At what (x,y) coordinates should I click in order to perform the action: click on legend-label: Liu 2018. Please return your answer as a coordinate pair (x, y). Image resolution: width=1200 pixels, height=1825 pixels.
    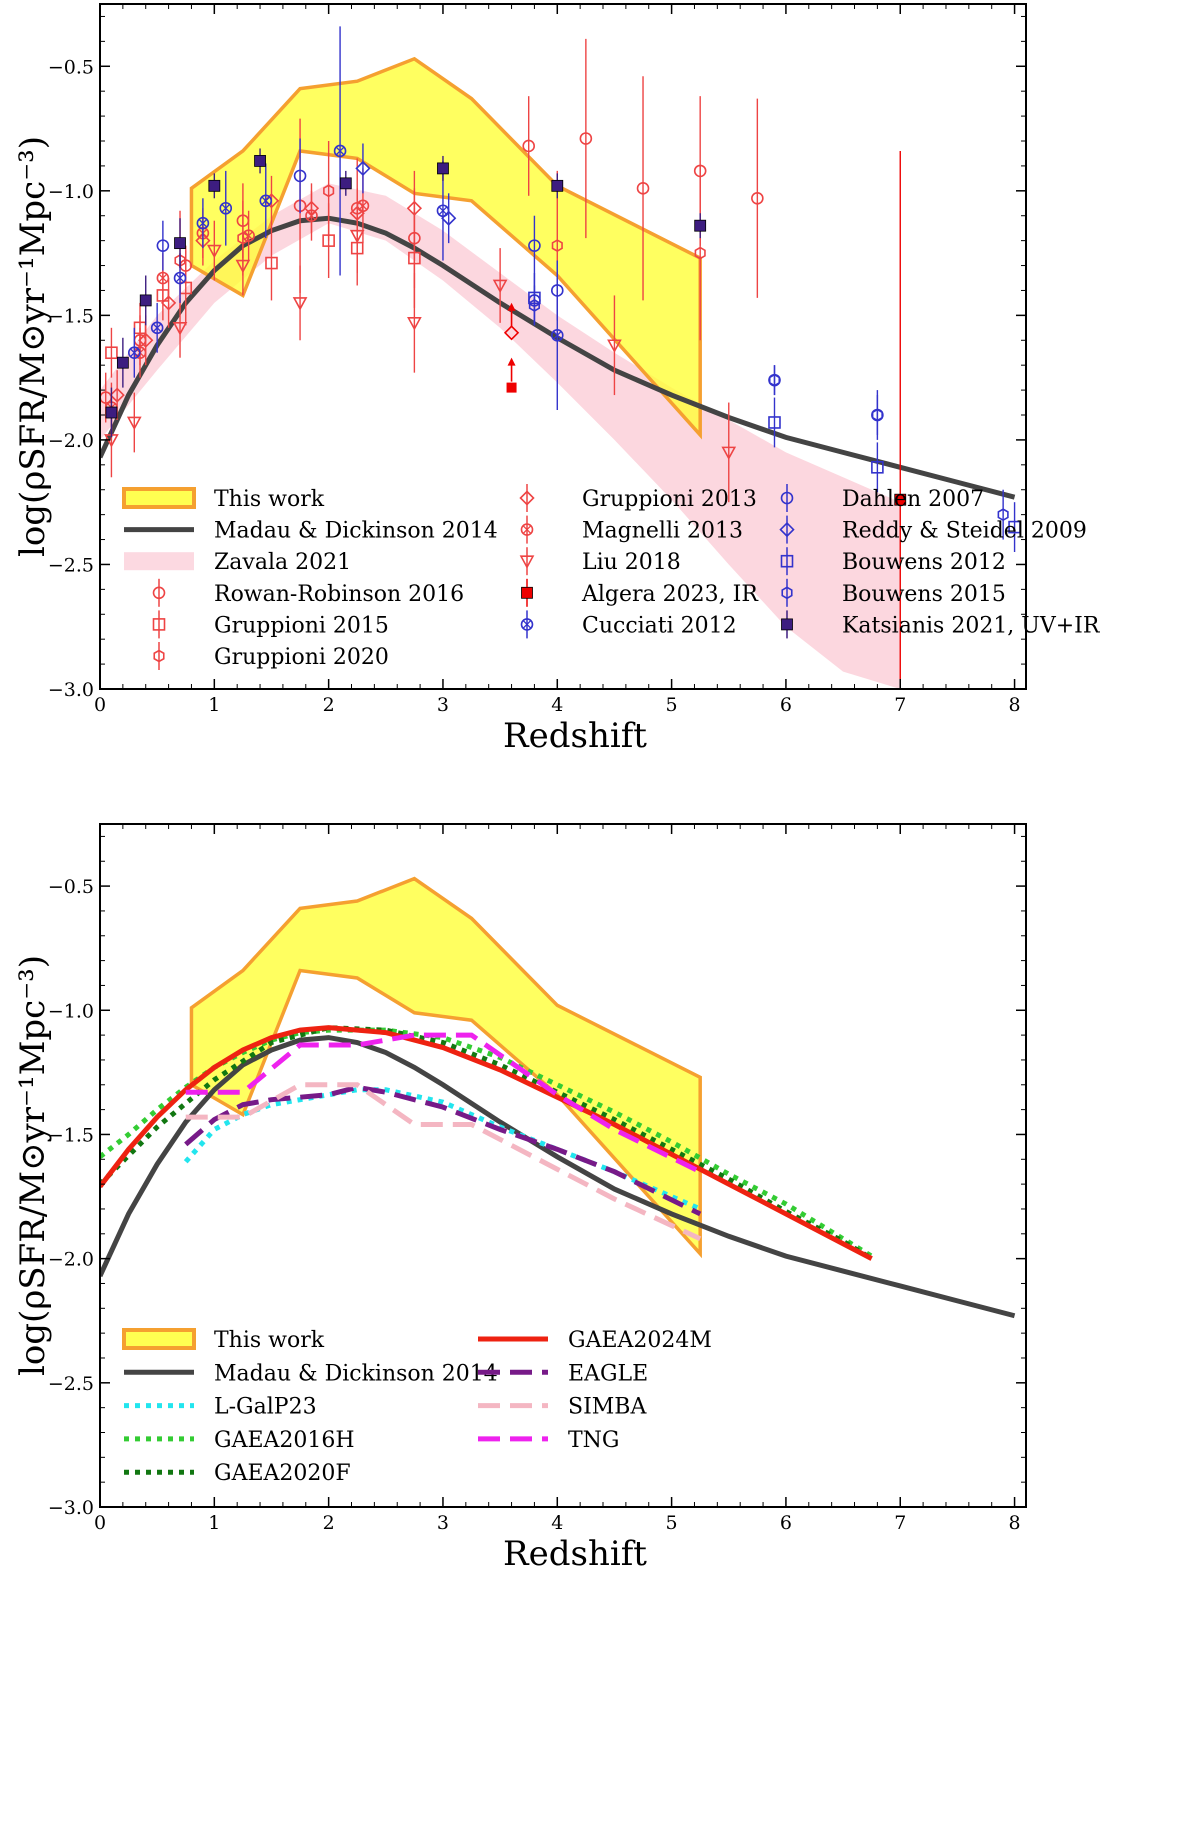
    Looking at the image, I should click on (631, 562).